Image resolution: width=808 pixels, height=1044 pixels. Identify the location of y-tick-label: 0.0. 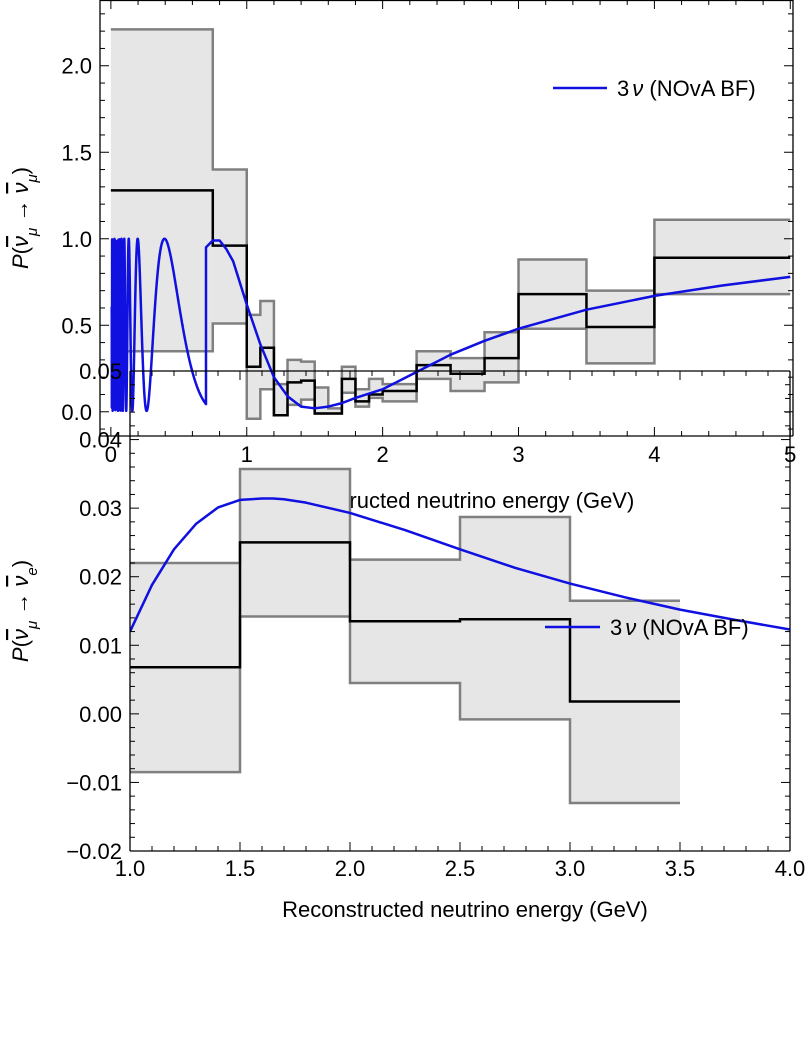
(76, 412).